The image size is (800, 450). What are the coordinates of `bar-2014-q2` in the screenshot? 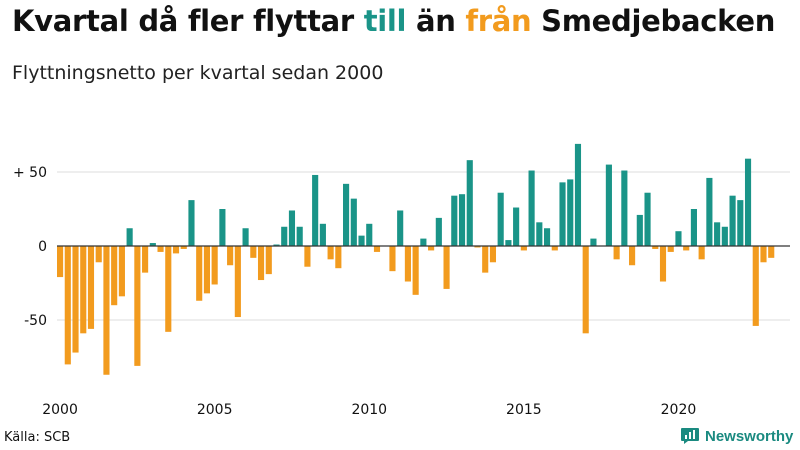 It's located at (500, 219).